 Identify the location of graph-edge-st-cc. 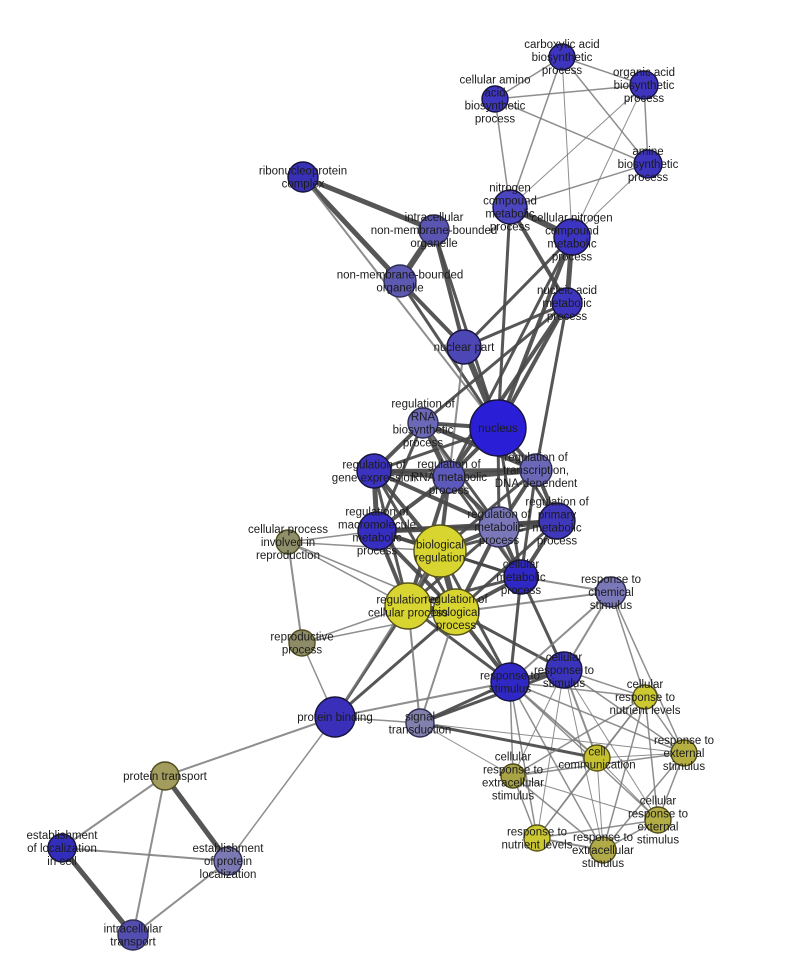
(508, 740).